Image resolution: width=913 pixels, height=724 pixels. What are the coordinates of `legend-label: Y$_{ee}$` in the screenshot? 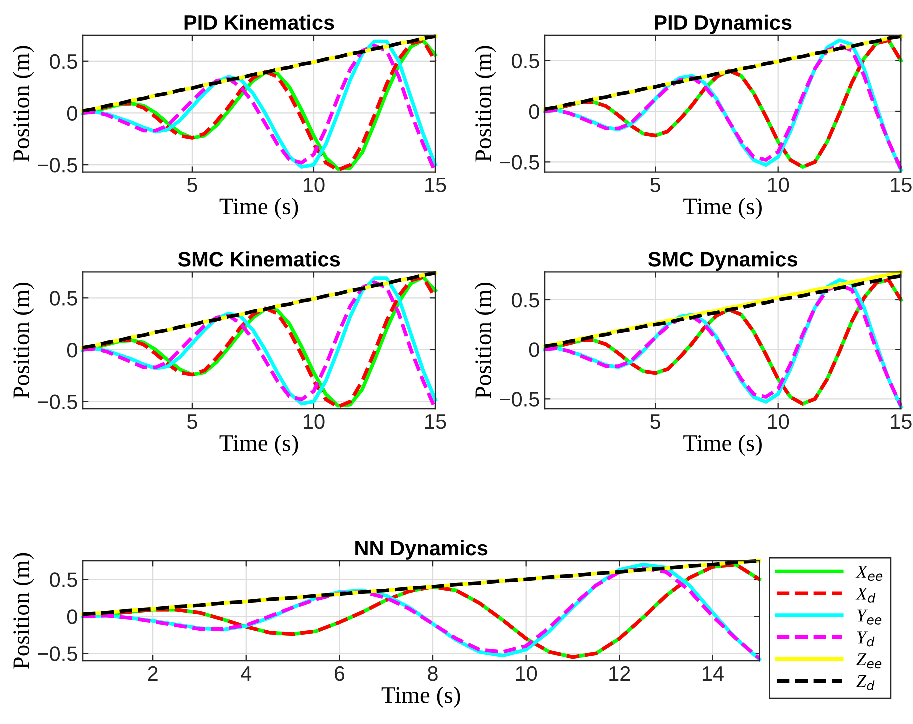 It's located at (869, 617).